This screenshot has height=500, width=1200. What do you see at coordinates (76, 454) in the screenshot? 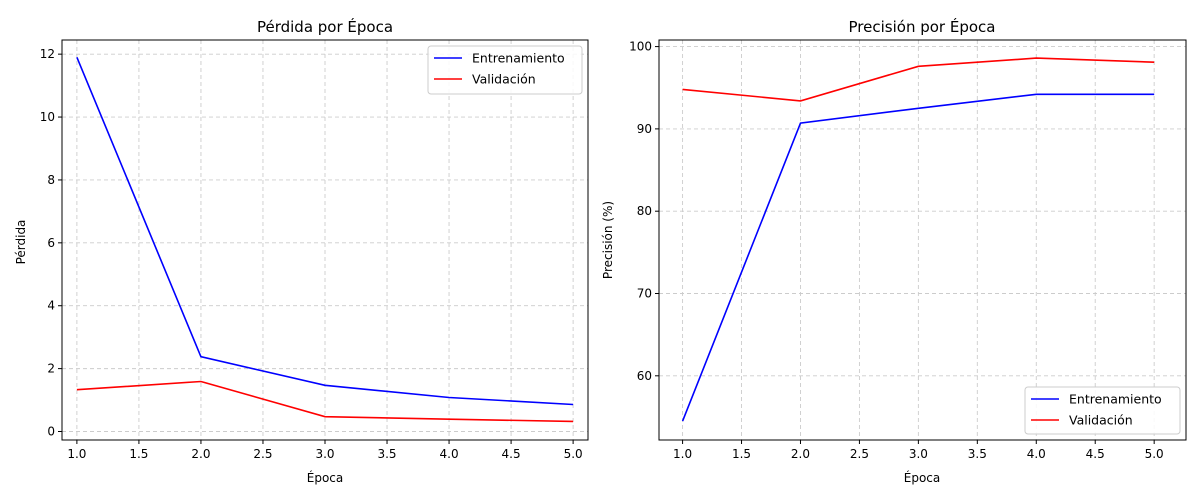
I see `loss-x-tick-label: 1.0` at bounding box center [76, 454].